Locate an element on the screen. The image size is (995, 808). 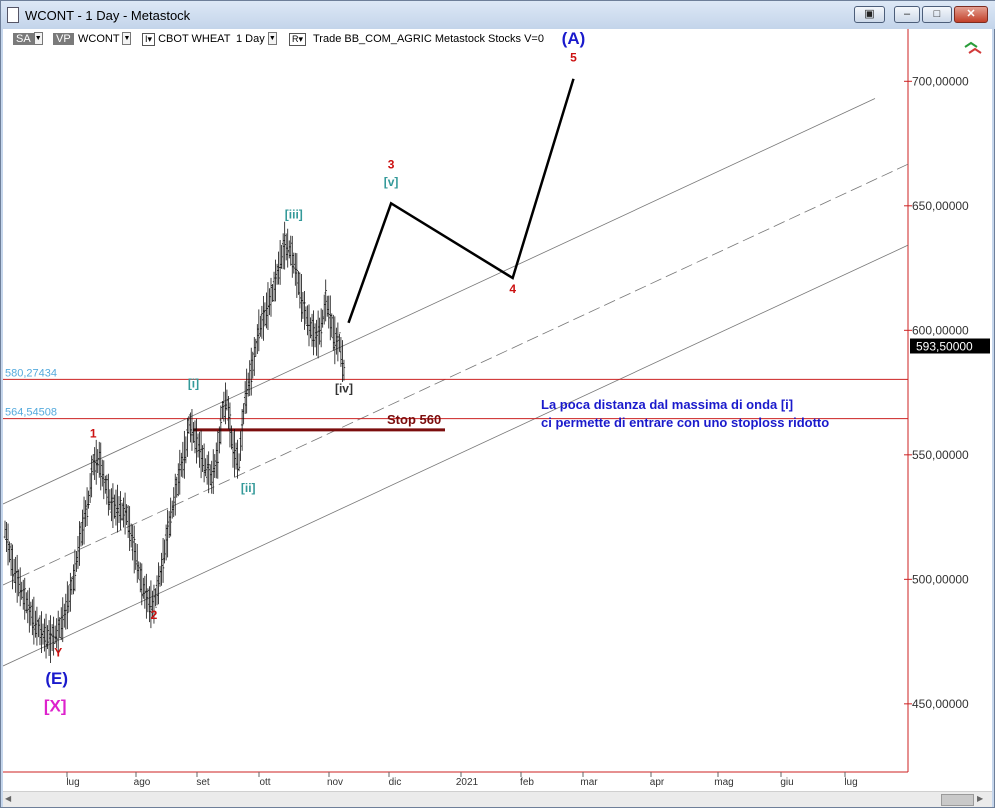
time-tick-label: 2021 is located at coordinates (467, 782).